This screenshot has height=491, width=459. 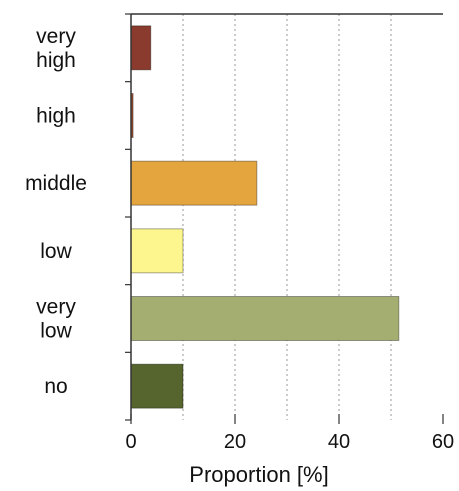 I want to click on category-label: low, so click(x=56, y=251).